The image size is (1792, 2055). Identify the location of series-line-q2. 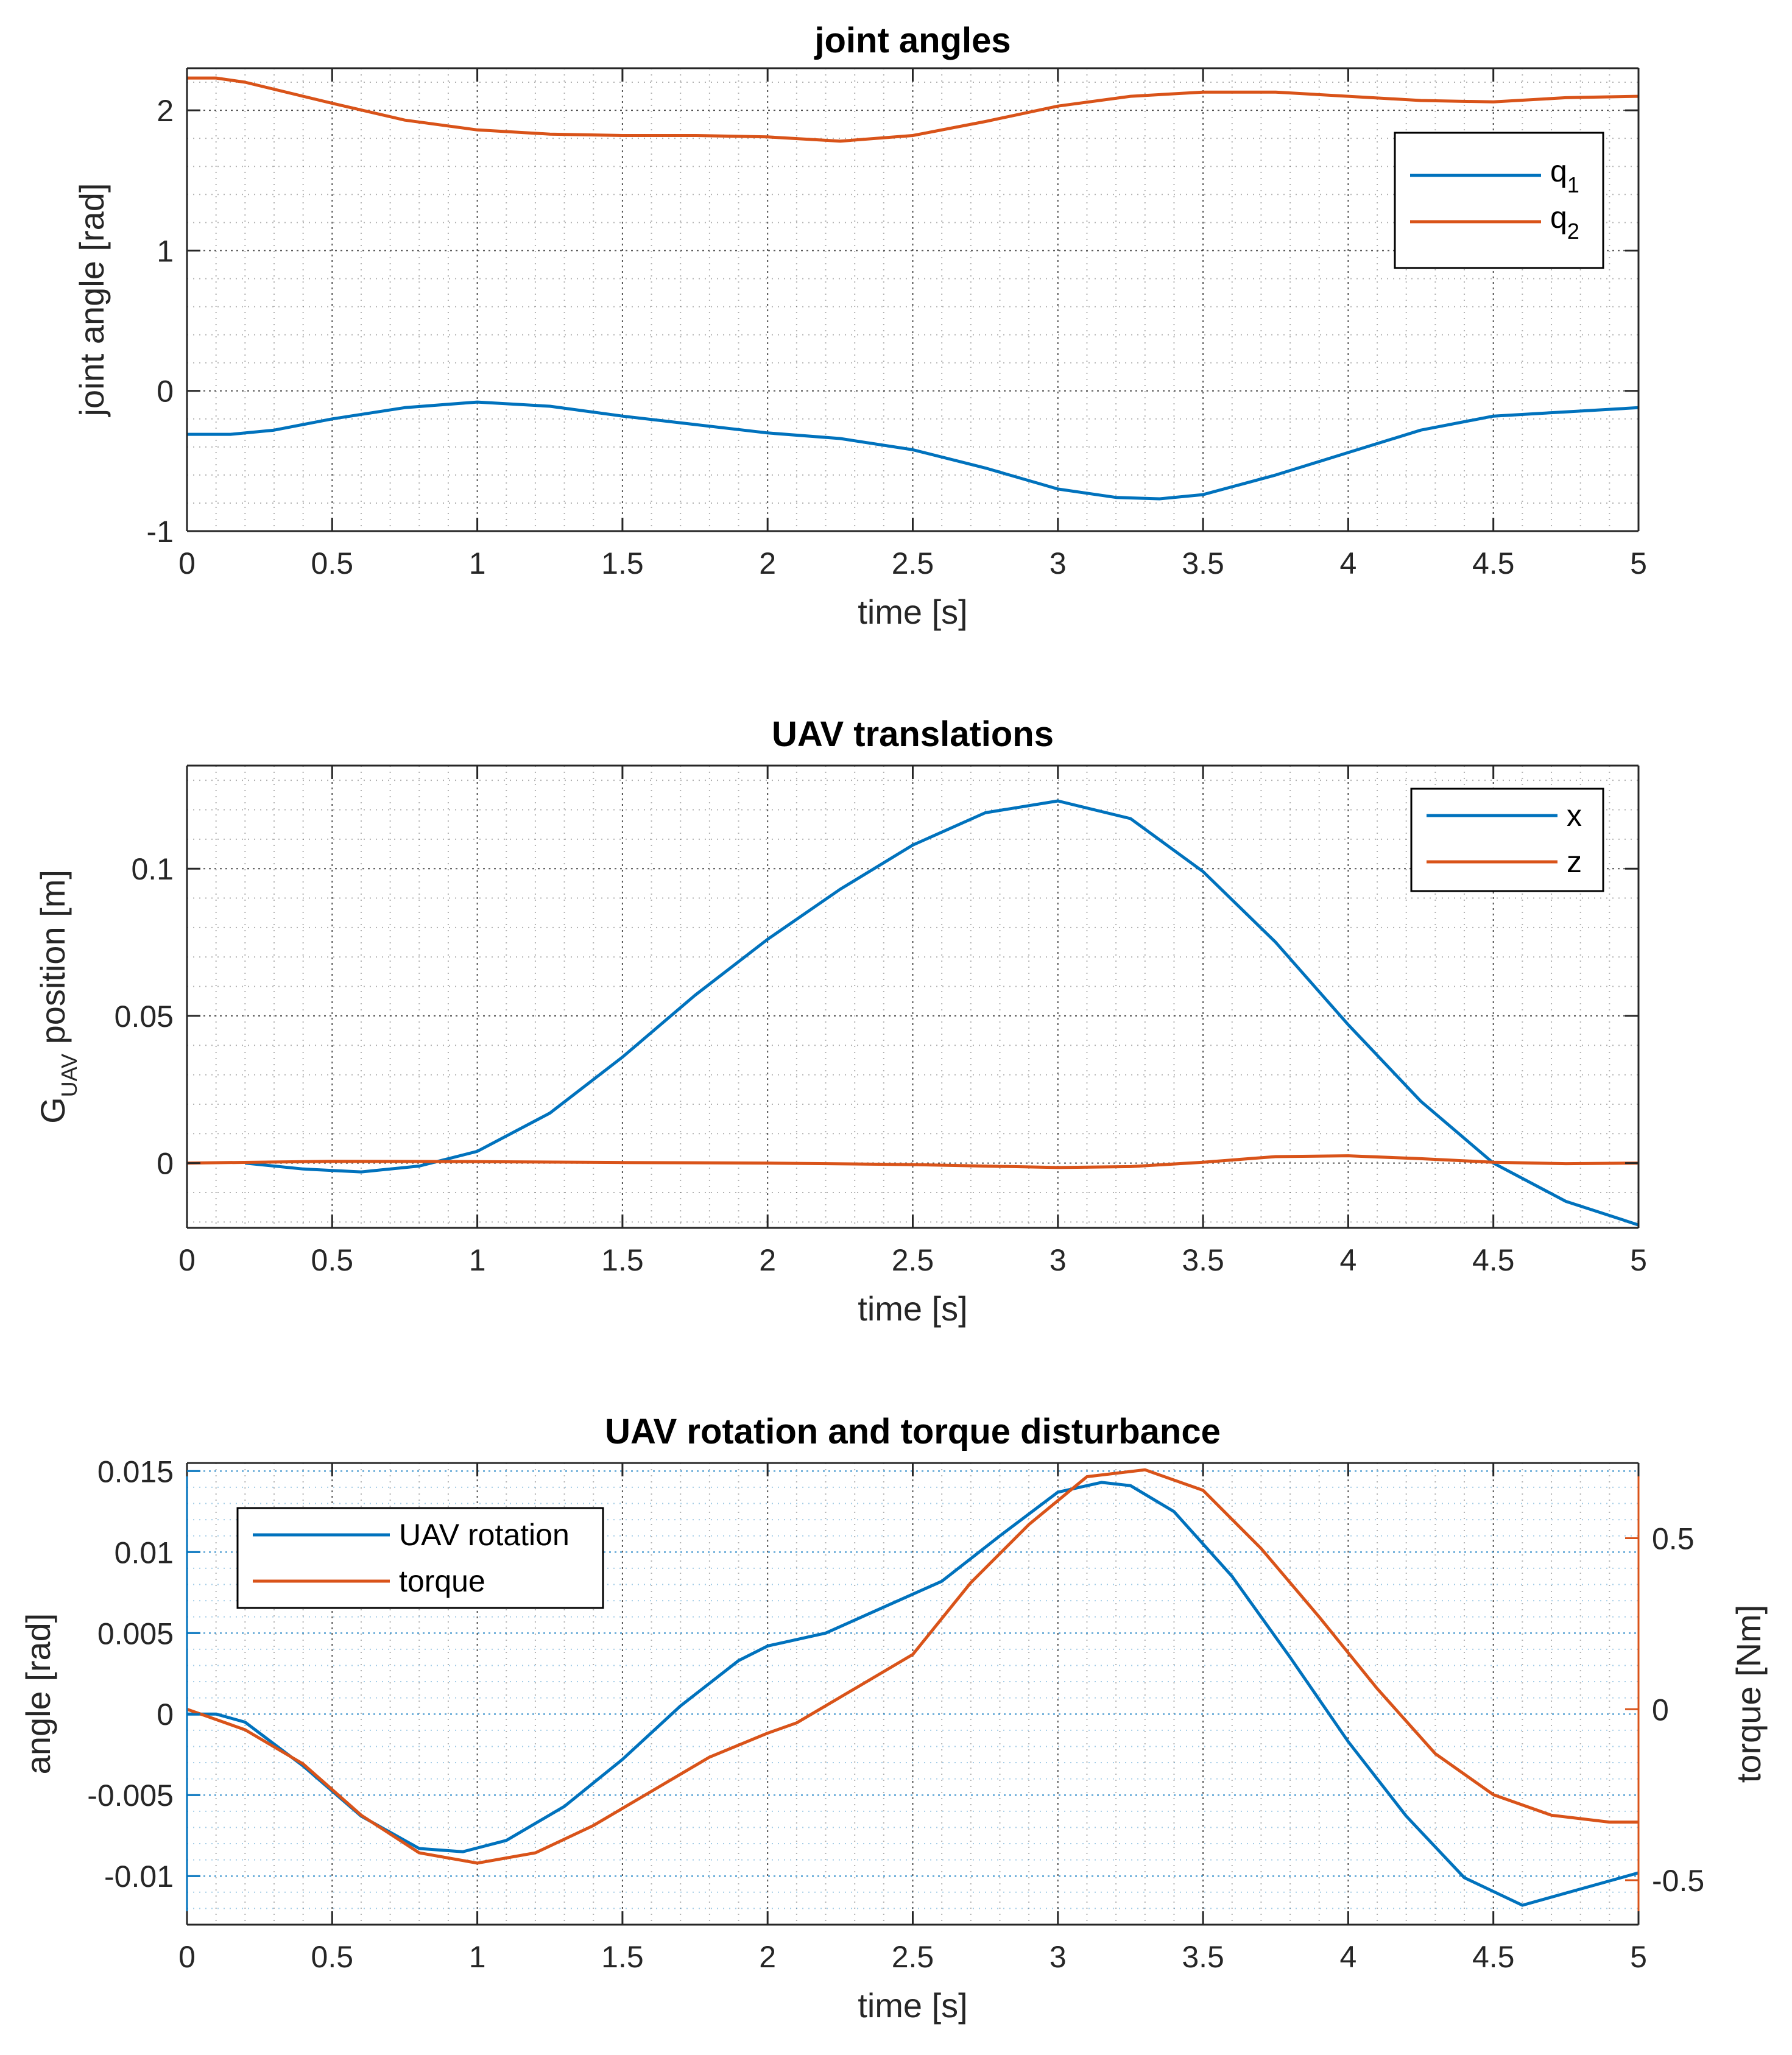
(913, 109).